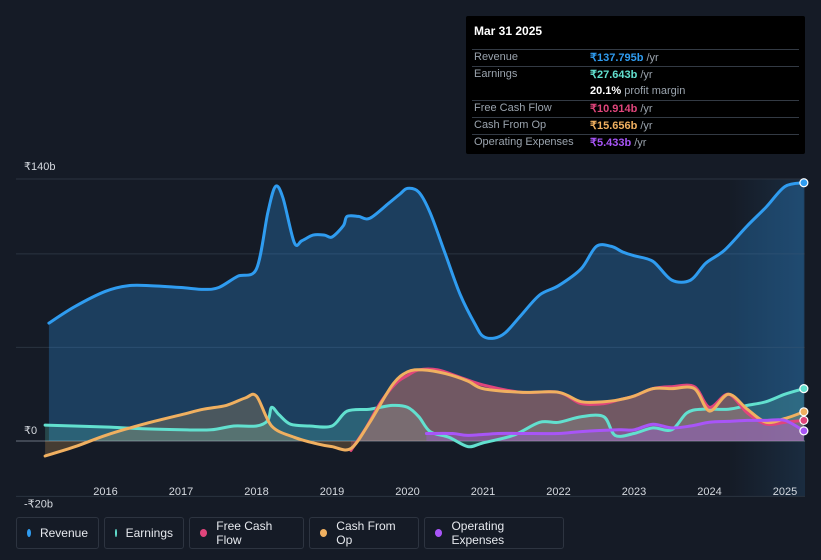  I want to click on x-tick-label: 2017, so click(181, 492).